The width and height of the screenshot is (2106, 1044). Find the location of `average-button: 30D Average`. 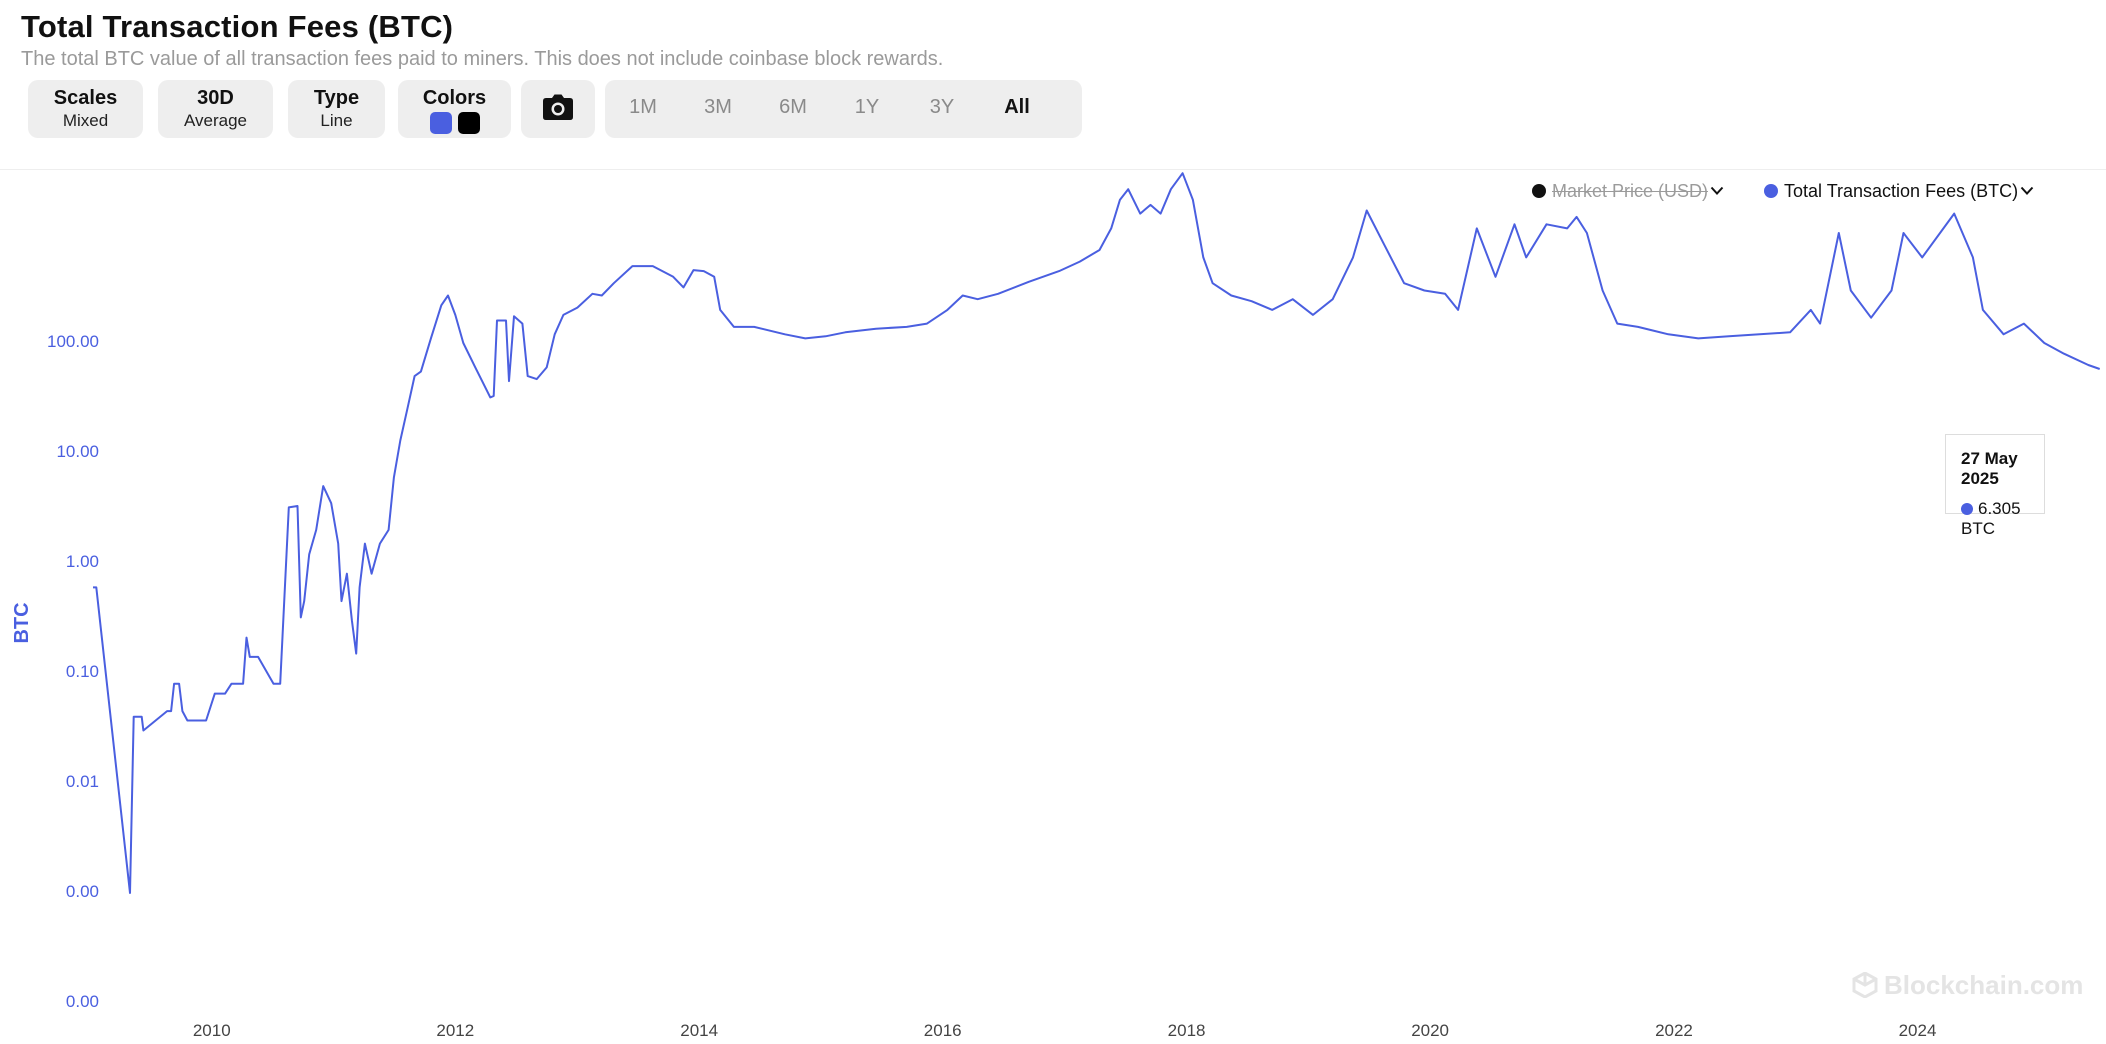

average-button: 30D Average is located at coordinates (215, 109).